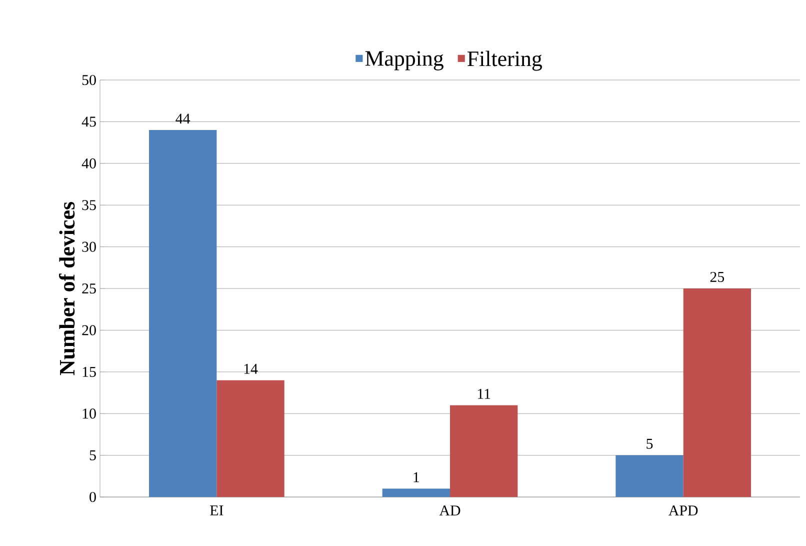 This screenshot has height=546, width=806. What do you see at coordinates (93, 497) in the screenshot?
I see `y-tick-label: 0` at bounding box center [93, 497].